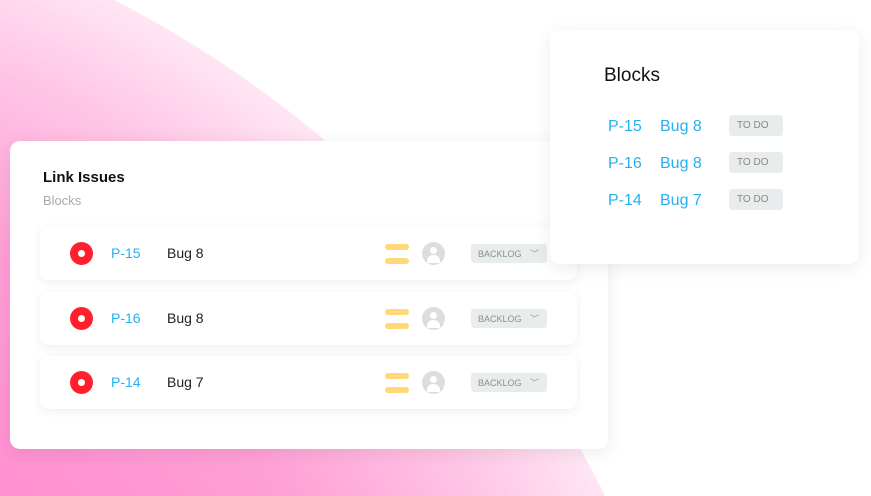  I want to click on block-row: P-14 Bug 7 TO DO, so click(708, 201).